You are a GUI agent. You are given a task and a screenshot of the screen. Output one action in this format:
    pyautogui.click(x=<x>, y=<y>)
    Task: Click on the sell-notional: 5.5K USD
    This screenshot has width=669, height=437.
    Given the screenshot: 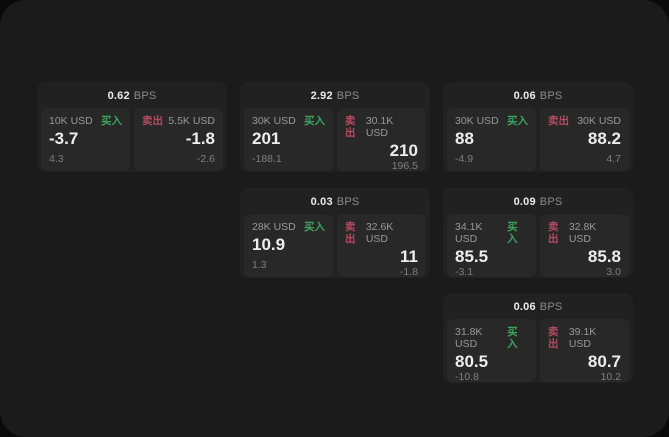 What is the action you would take?
    pyautogui.click(x=191, y=121)
    